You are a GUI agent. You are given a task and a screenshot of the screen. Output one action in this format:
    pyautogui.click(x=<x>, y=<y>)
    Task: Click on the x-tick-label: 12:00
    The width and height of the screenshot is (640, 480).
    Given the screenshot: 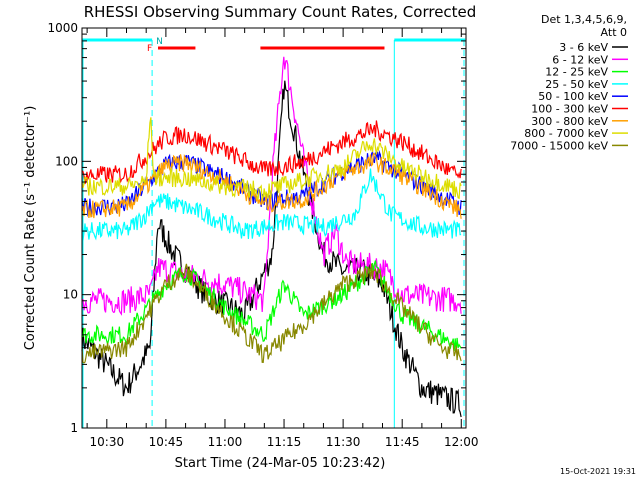 What is the action you would take?
    pyautogui.click(x=461, y=442)
    